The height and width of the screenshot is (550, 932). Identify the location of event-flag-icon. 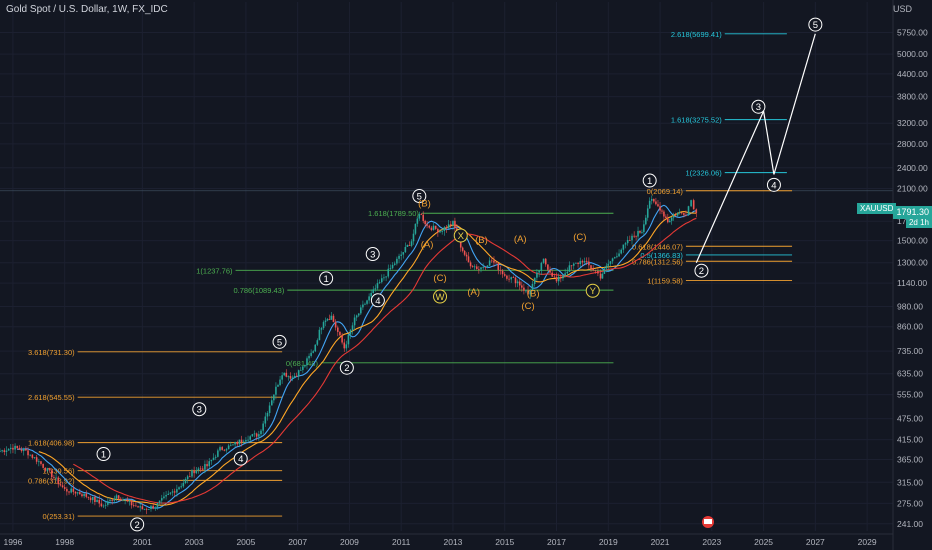
(708, 522).